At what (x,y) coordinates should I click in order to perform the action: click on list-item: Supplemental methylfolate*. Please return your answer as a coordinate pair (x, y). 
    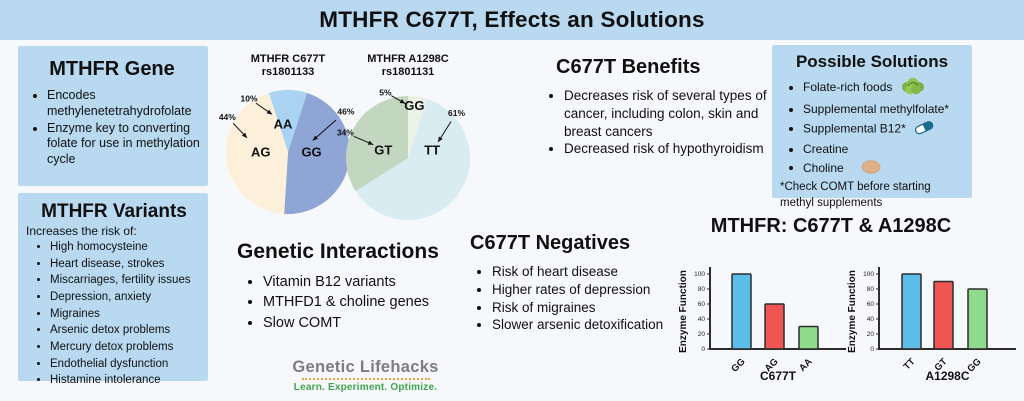
    Looking at the image, I should click on (883, 109).